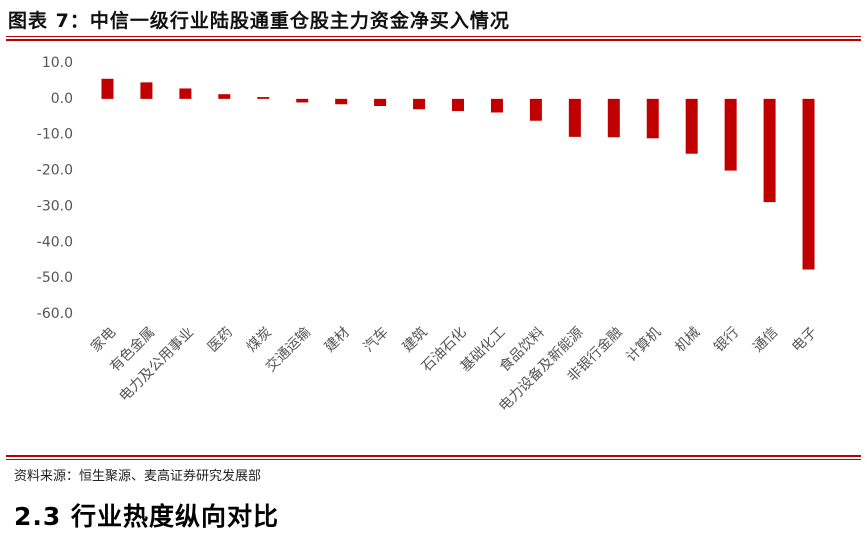  I want to click on section-heading: 2.3 行业热度纵向对比, so click(146, 516).